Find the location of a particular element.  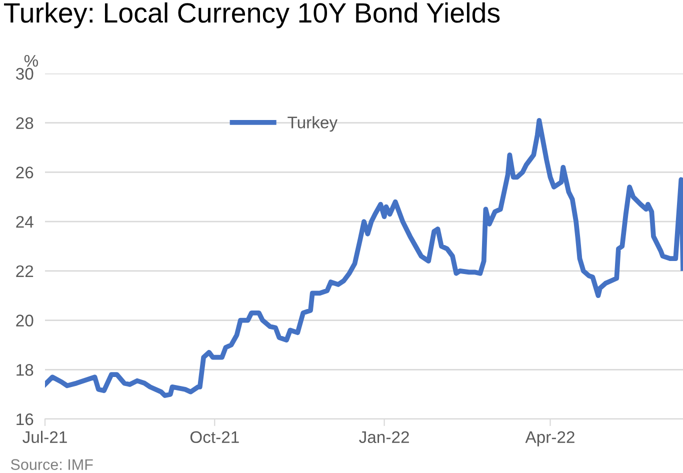

y-tick-label: 26 is located at coordinates (25, 172).